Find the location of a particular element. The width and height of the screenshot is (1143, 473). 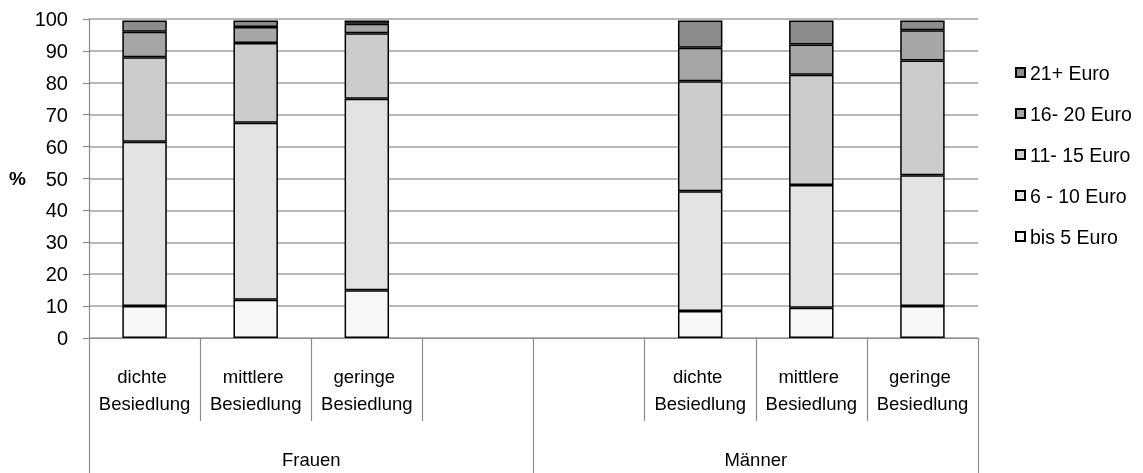

y-axis-title: % is located at coordinates (18, 178).